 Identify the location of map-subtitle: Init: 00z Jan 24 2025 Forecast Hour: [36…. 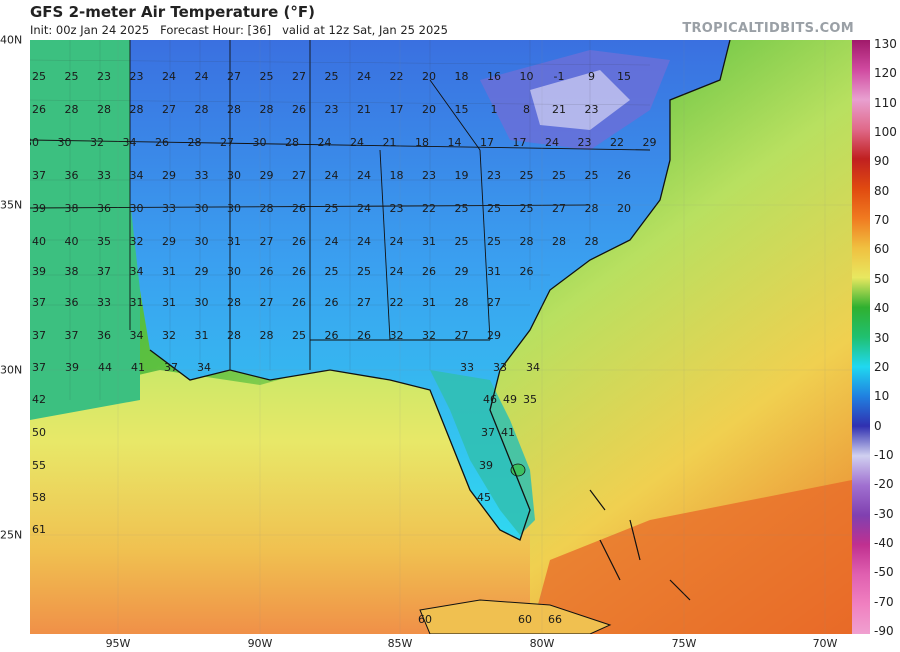
(239, 30).